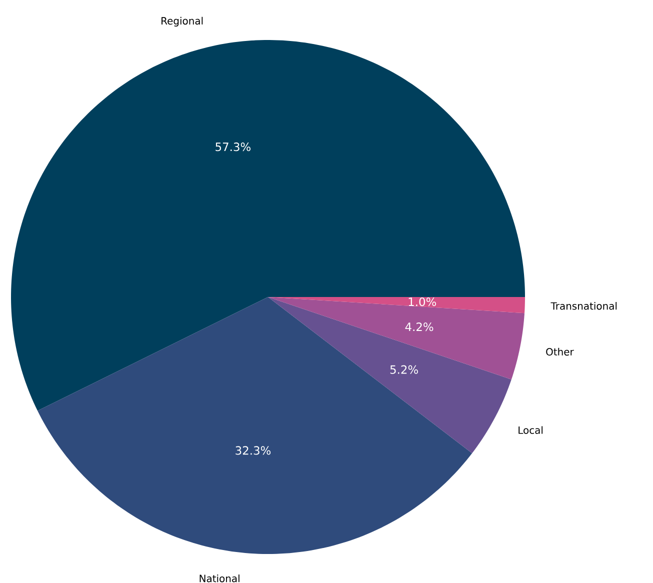 Image resolution: width=653 pixels, height=583 pixels. I want to click on slice-label: Other, so click(560, 352).